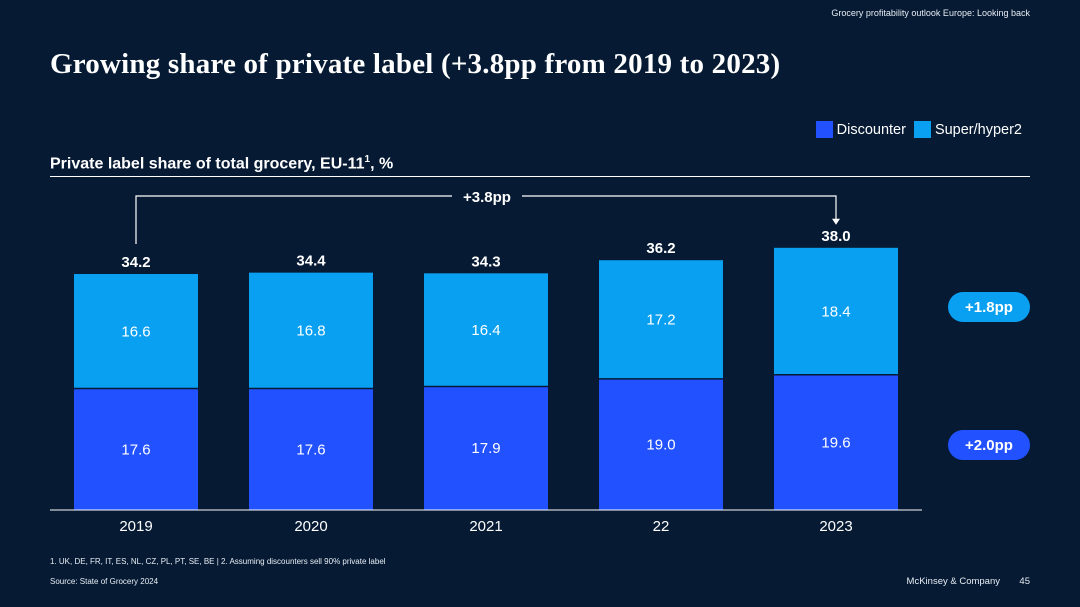 The height and width of the screenshot is (607, 1080). Describe the element at coordinates (835, 526) in the screenshot. I see `x-tick-label-2023: 2023` at that location.